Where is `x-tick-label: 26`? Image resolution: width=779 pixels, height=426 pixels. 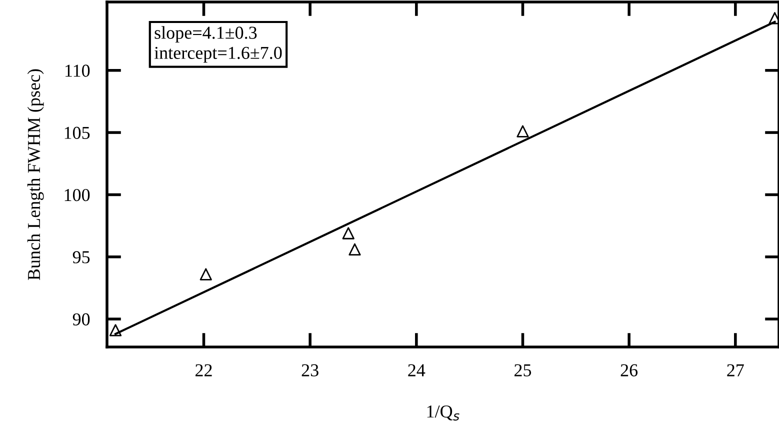 x-tick-label: 26 is located at coordinates (629, 370).